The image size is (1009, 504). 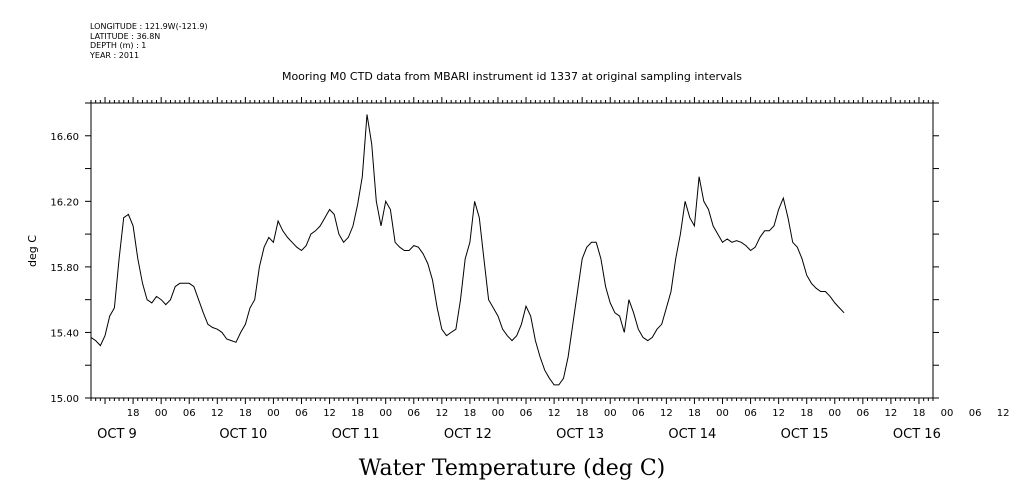 I want to click on y-tick-label: 15.00, so click(x=64, y=399).